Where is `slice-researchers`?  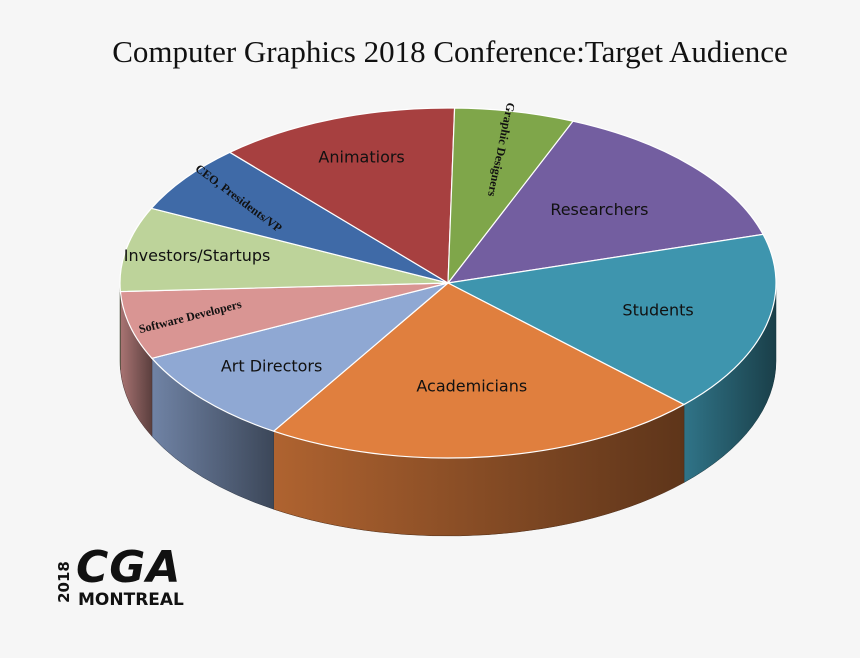 slice-researchers is located at coordinates (605, 202).